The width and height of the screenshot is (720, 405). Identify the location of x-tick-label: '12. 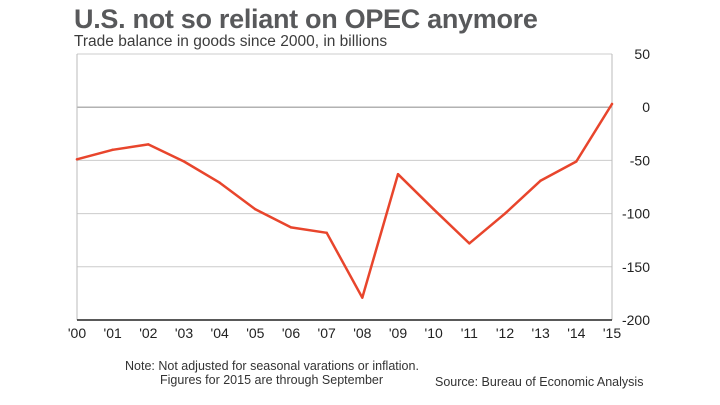
(505, 333).